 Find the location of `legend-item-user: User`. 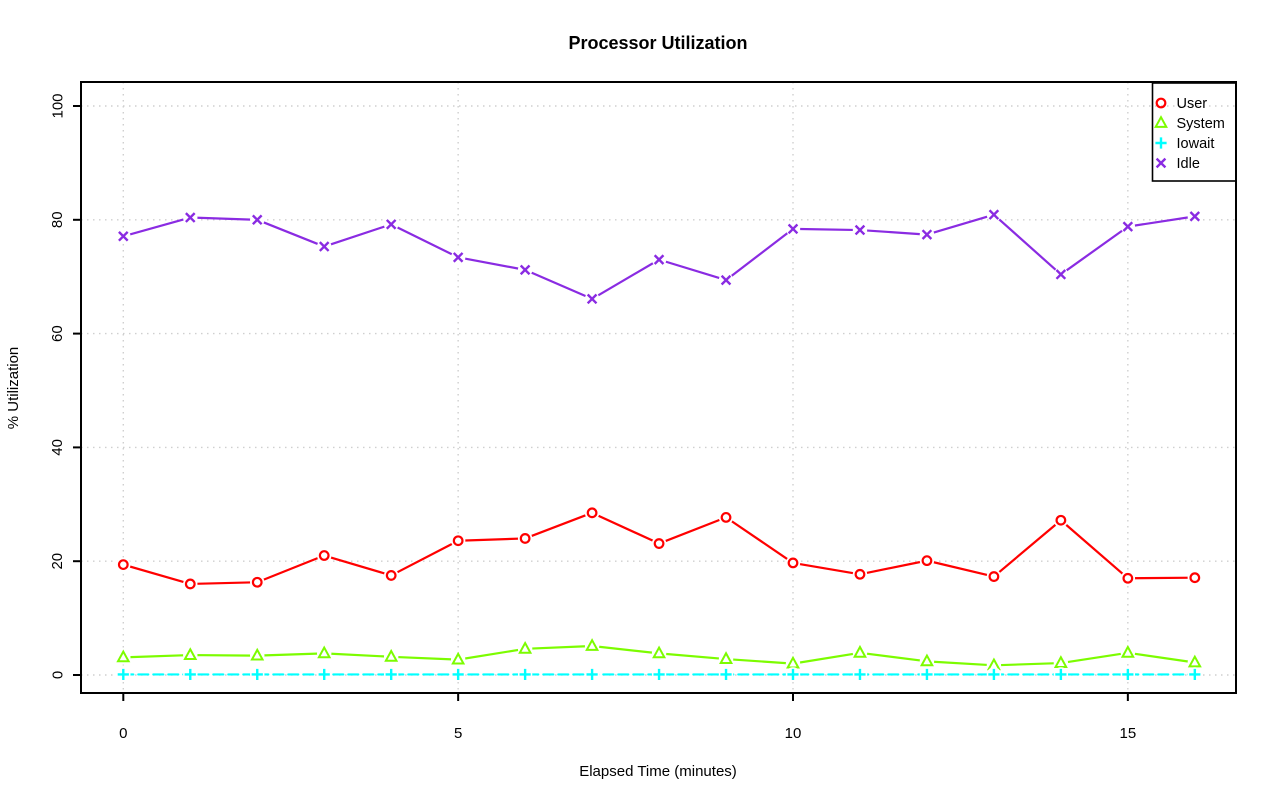

legend-item-user: User is located at coordinates (1181, 104).